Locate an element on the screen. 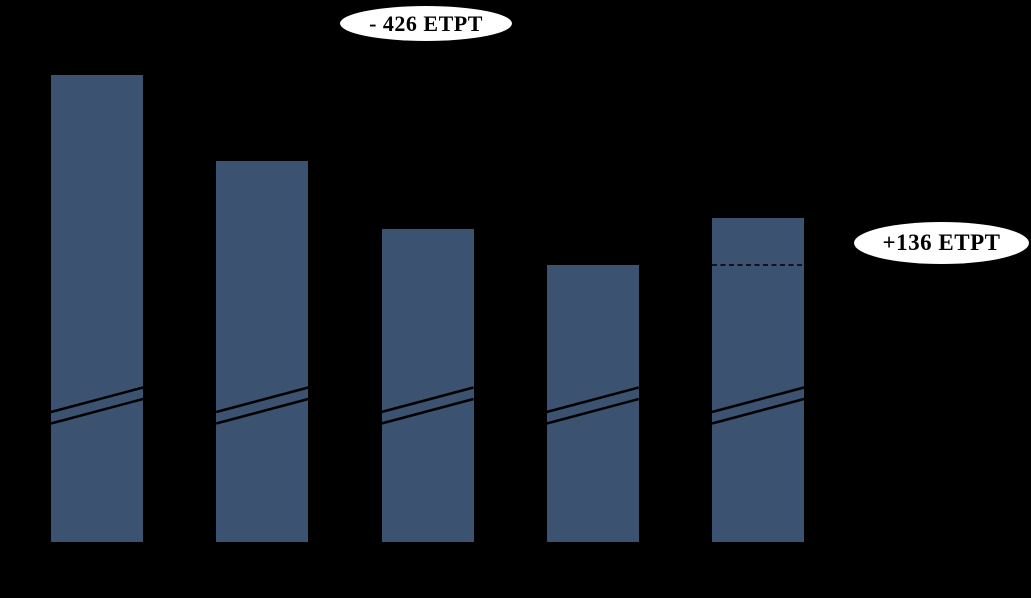  annotation-text-minus-426: - 426 ETPT is located at coordinates (426, 23).